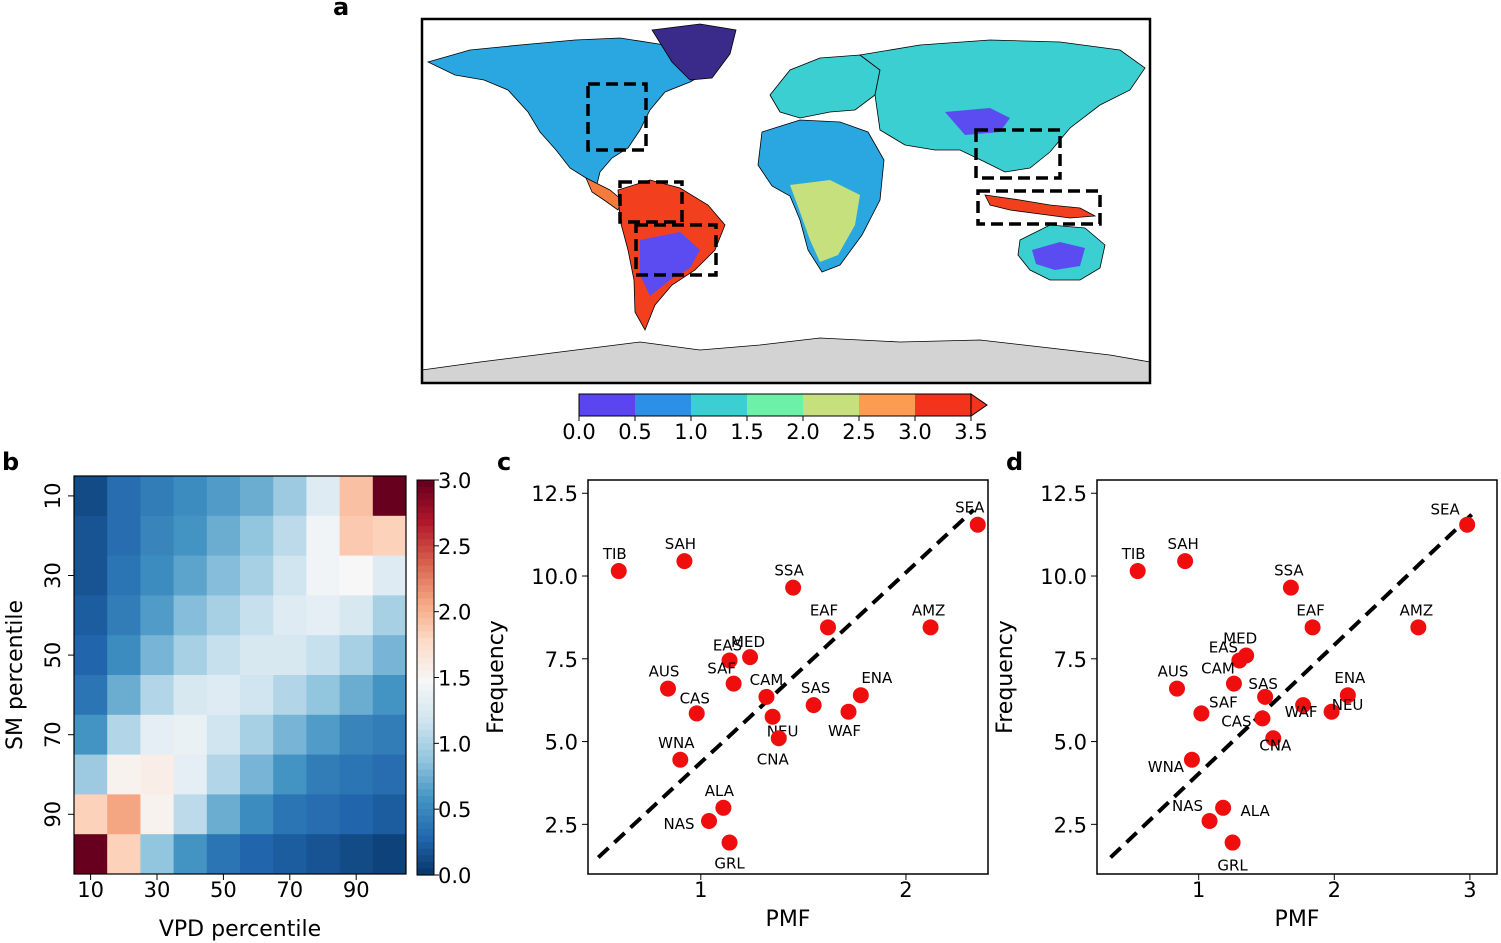 Image resolution: width=1501 pixels, height=943 pixels. What do you see at coordinates (727, 645) in the screenshot?
I see `scatter-c-label-eas: EAS` at bounding box center [727, 645].